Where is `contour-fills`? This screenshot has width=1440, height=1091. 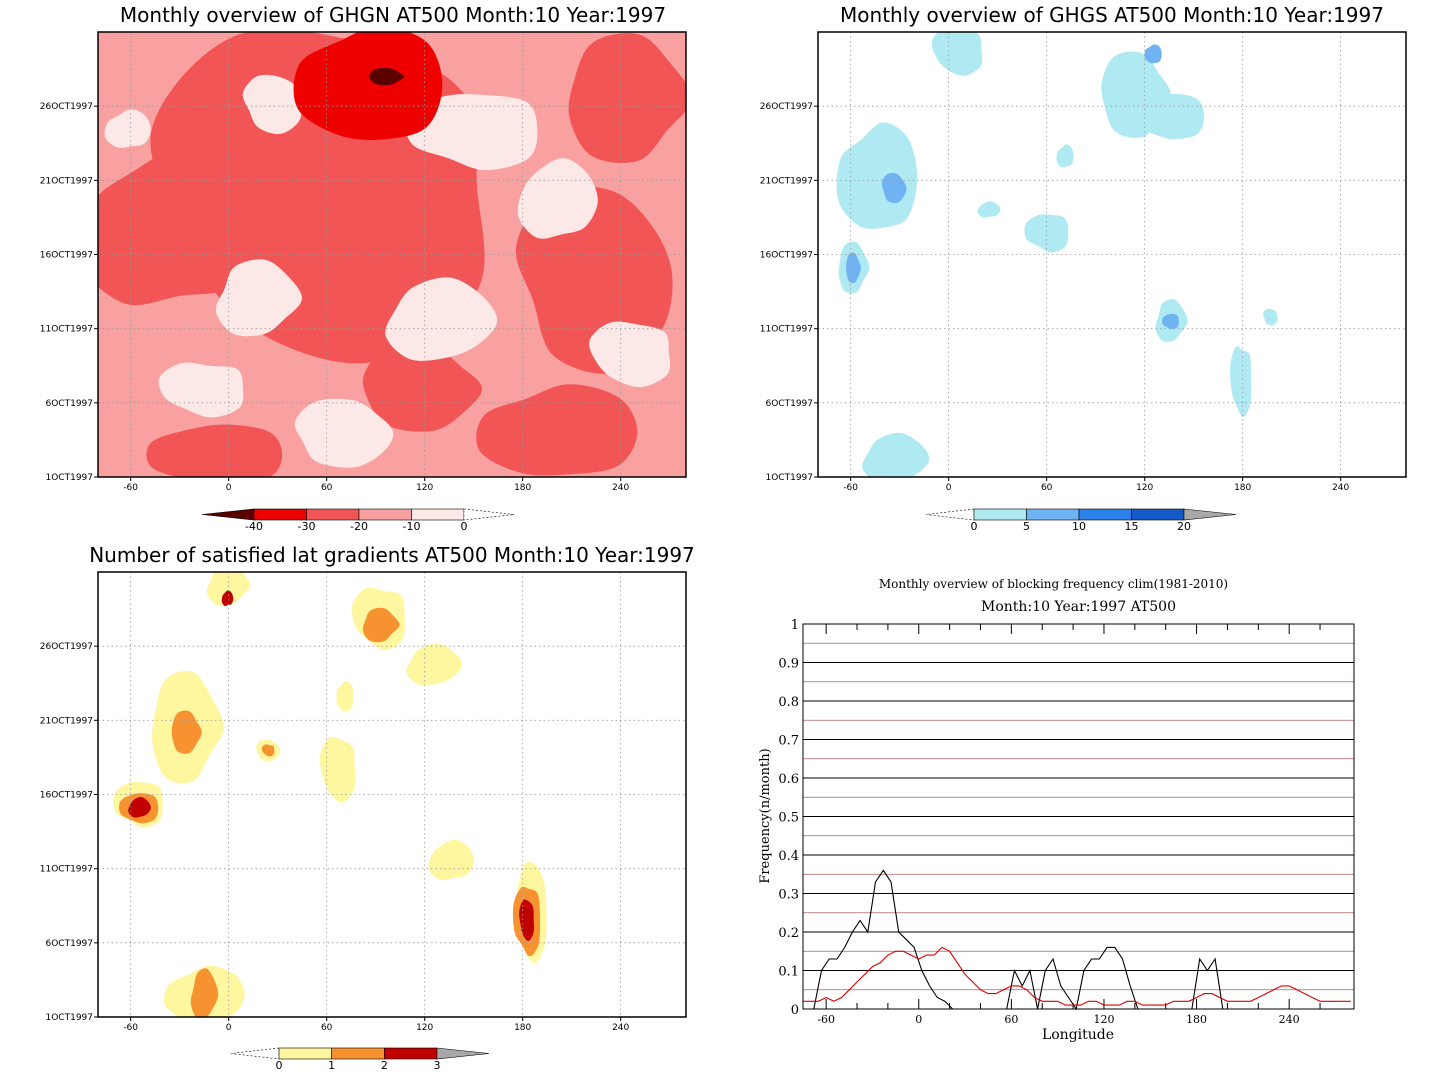
contour-fills is located at coordinates (1057, 254).